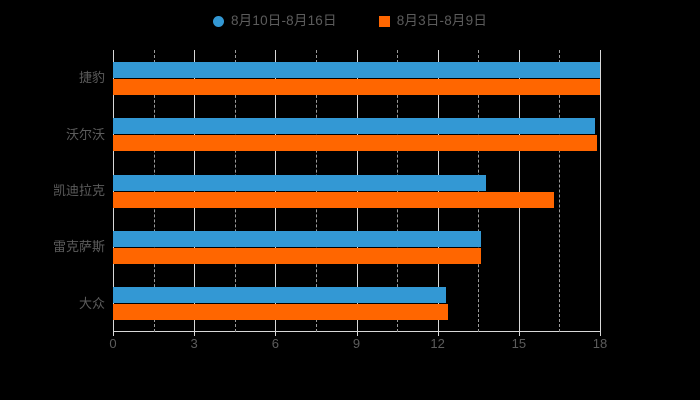  Describe the element at coordinates (442, 20) in the screenshot. I see `legend-label-series-1: 8月3日-8月9日` at that location.